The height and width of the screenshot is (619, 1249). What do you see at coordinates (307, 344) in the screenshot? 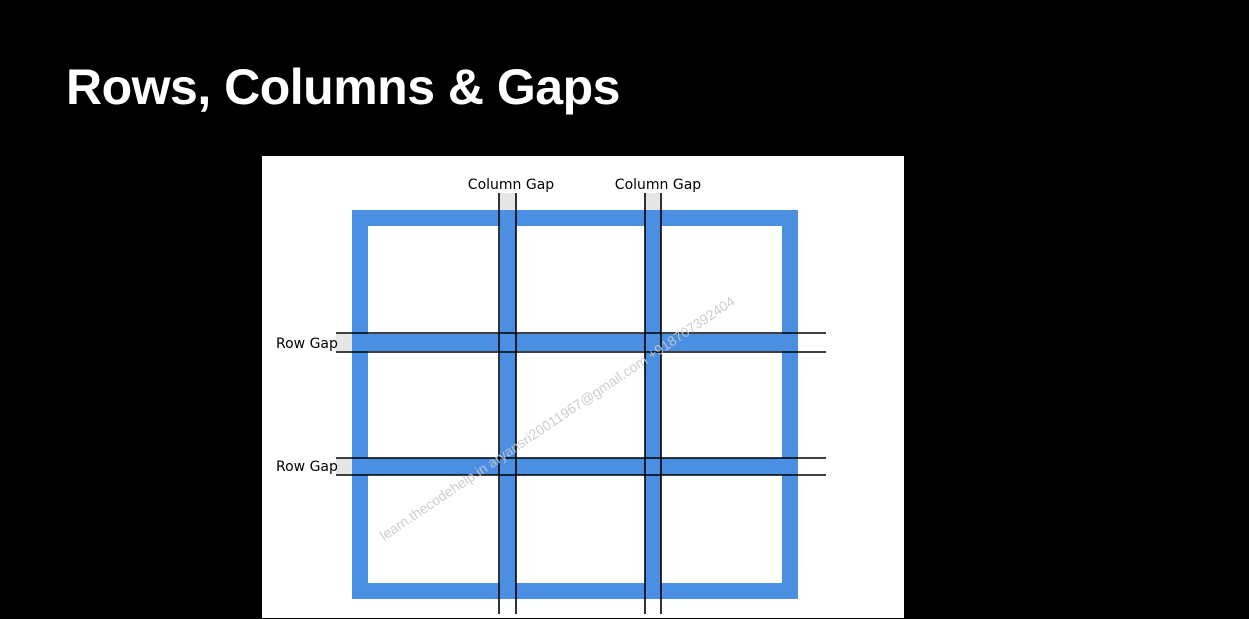
I see `row-gap-label-1: Row Gap` at bounding box center [307, 344].